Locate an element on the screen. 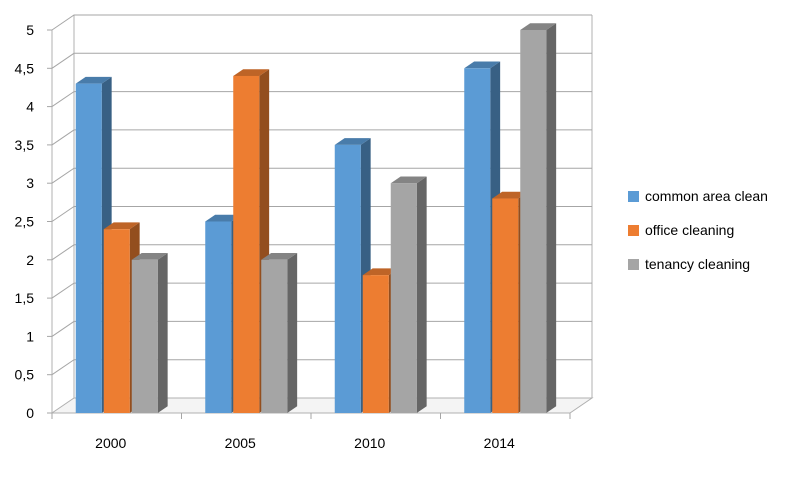 The image size is (800, 477). x-tick-label: 2010 is located at coordinates (369, 443).